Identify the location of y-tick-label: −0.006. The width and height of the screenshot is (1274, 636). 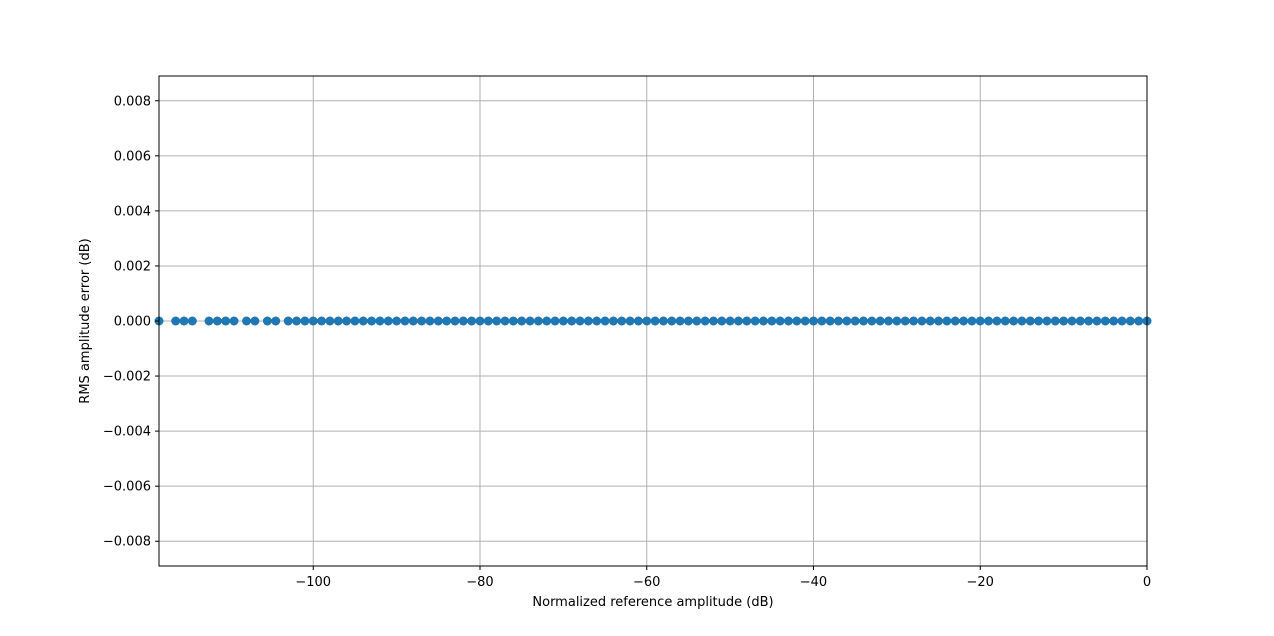
(127, 487).